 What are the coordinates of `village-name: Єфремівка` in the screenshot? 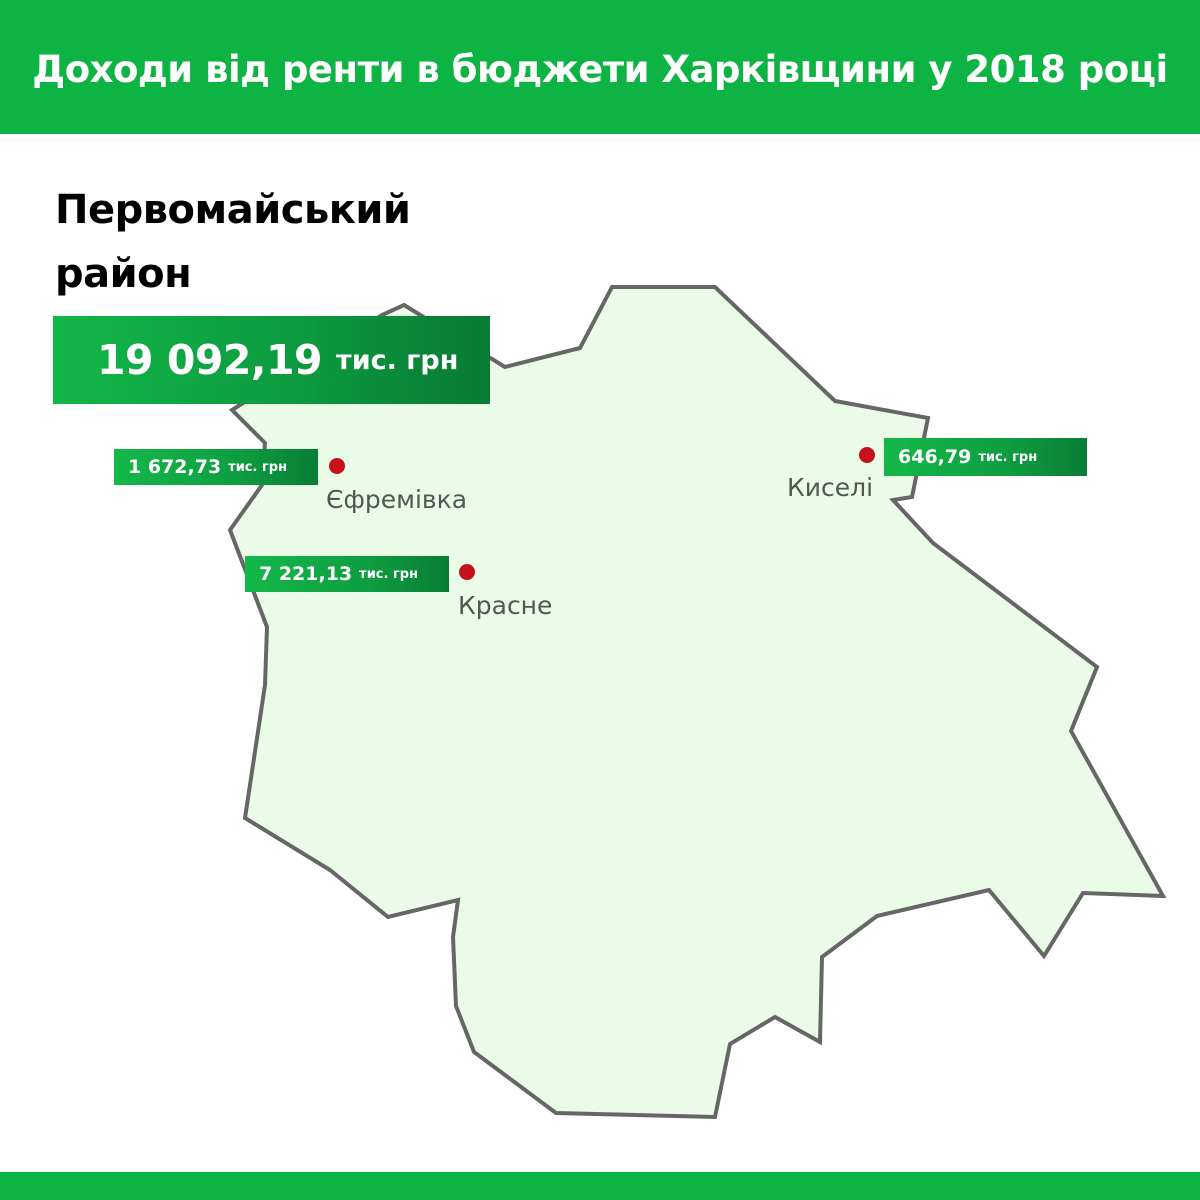 It's located at (397, 499).